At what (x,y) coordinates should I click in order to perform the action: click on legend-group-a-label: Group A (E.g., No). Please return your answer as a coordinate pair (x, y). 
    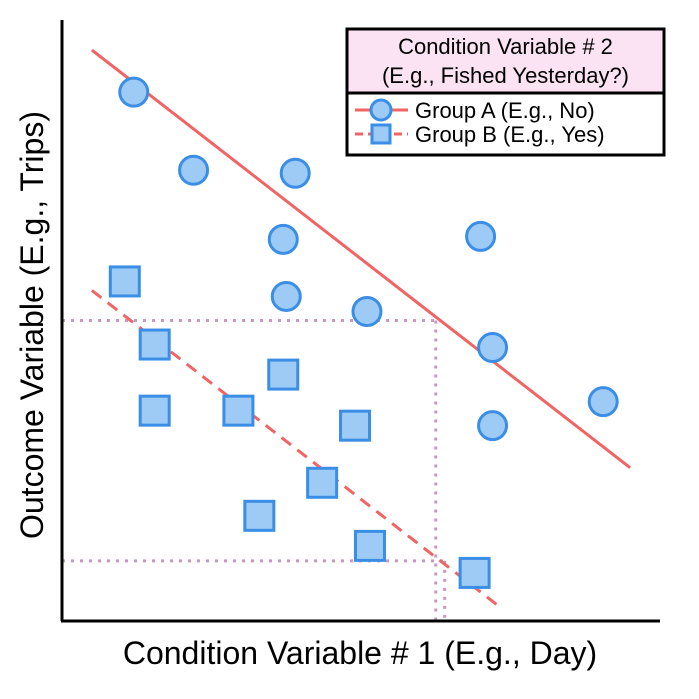
    Looking at the image, I should click on (505, 110).